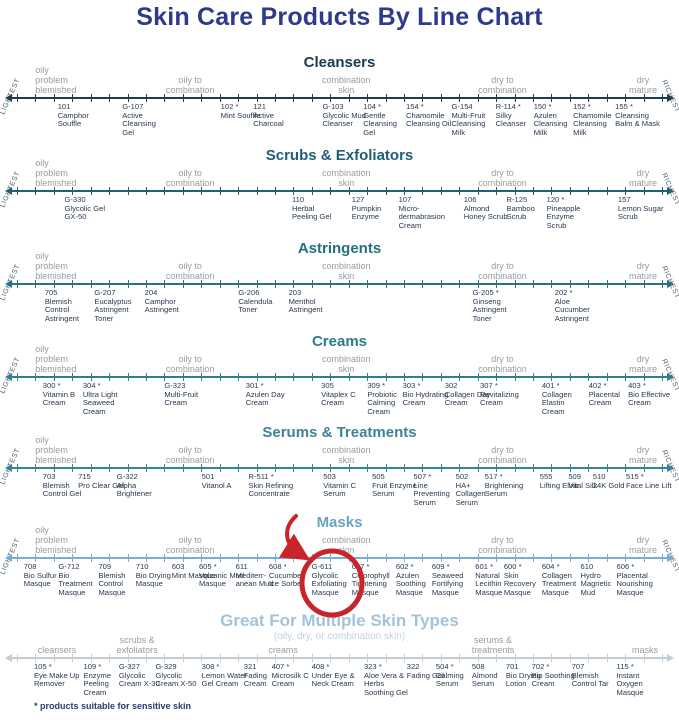  Describe the element at coordinates (255, 679) in the screenshot. I see `product-name: Fading Cream` at that location.